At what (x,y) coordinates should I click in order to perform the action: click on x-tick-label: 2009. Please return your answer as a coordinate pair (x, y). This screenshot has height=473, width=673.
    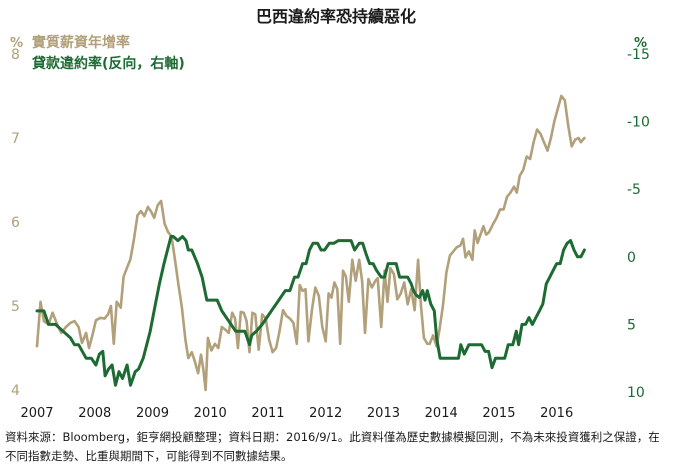
    Looking at the image, I should click on (152, 413).